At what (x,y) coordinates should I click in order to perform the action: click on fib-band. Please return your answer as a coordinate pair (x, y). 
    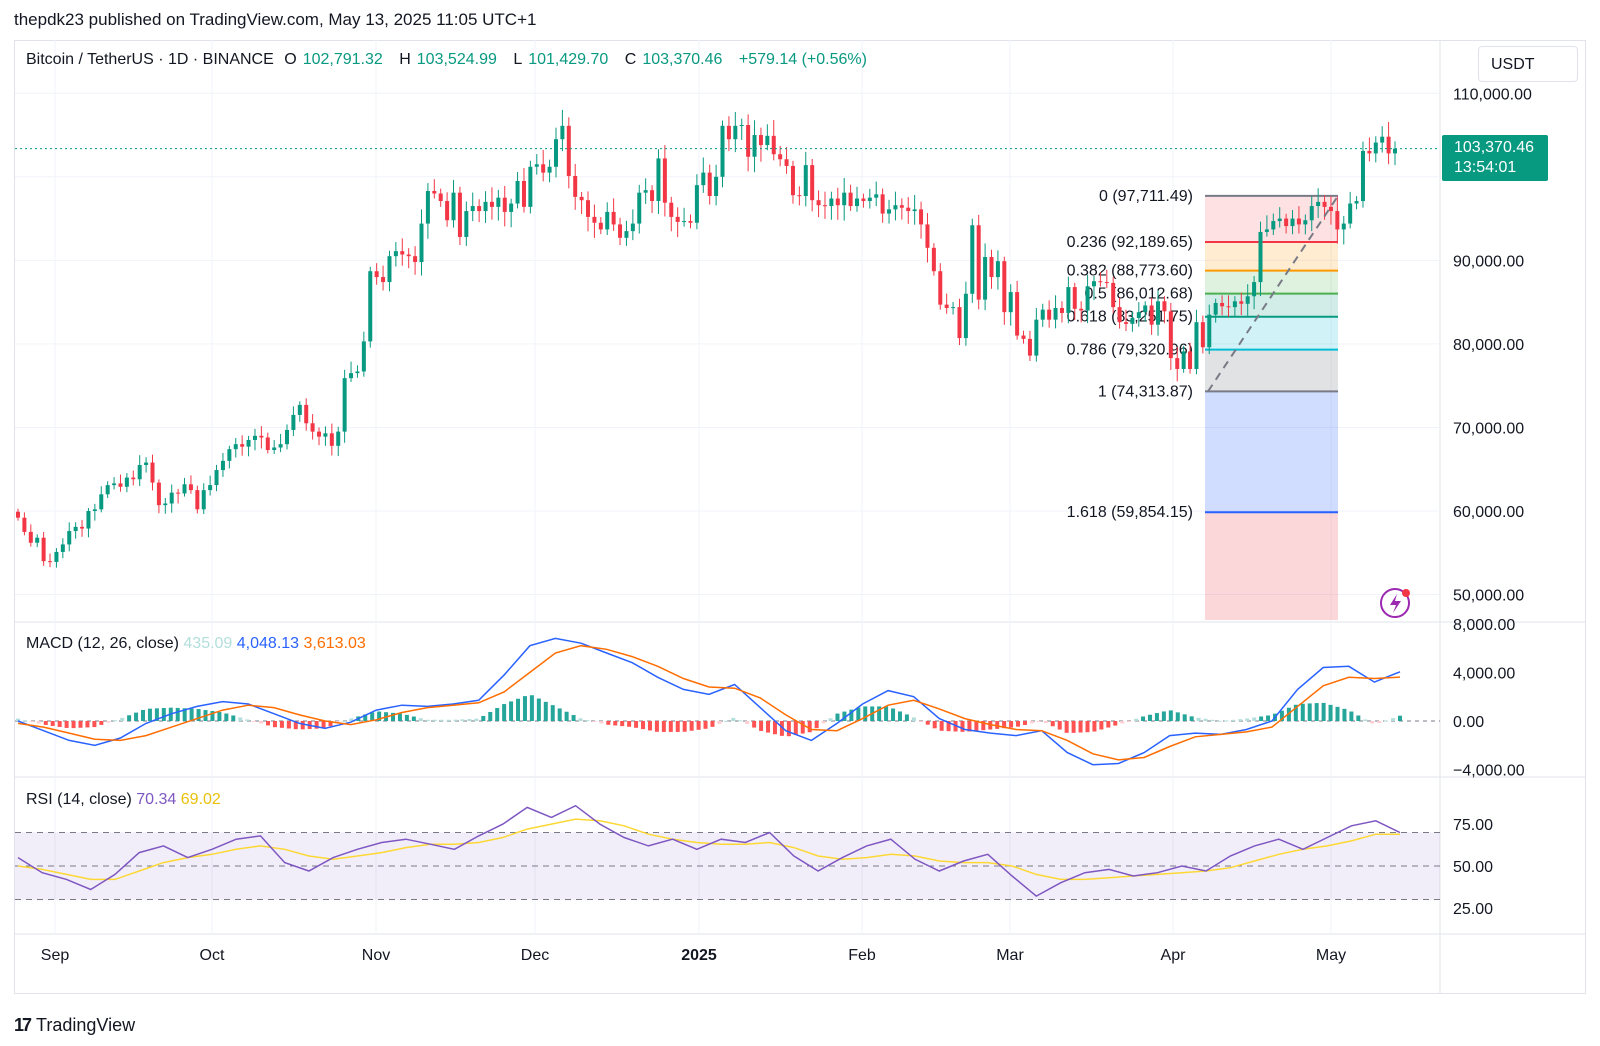
    Looking at the image, I should click on (1271, 452).